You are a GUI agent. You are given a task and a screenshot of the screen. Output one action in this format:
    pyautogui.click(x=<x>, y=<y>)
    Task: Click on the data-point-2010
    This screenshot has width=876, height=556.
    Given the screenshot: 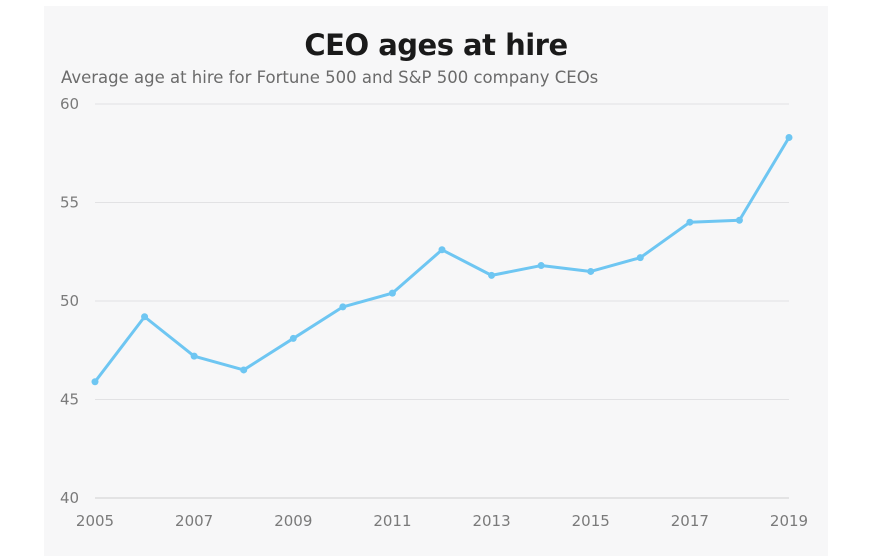 What is the action you would take?
    pyautogui.click(x=343, y=307)
    